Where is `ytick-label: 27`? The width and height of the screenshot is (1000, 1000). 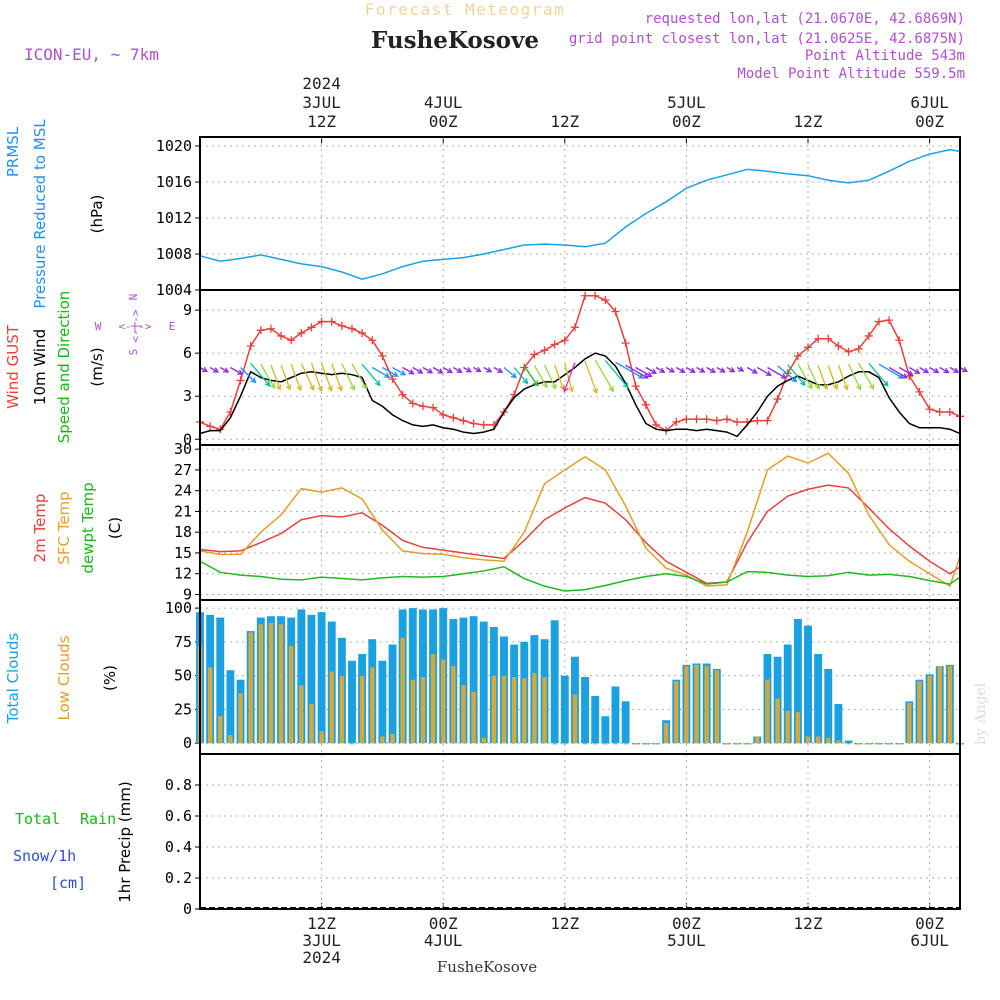
ytick-label: 27 is located at coordinates (183, 470).